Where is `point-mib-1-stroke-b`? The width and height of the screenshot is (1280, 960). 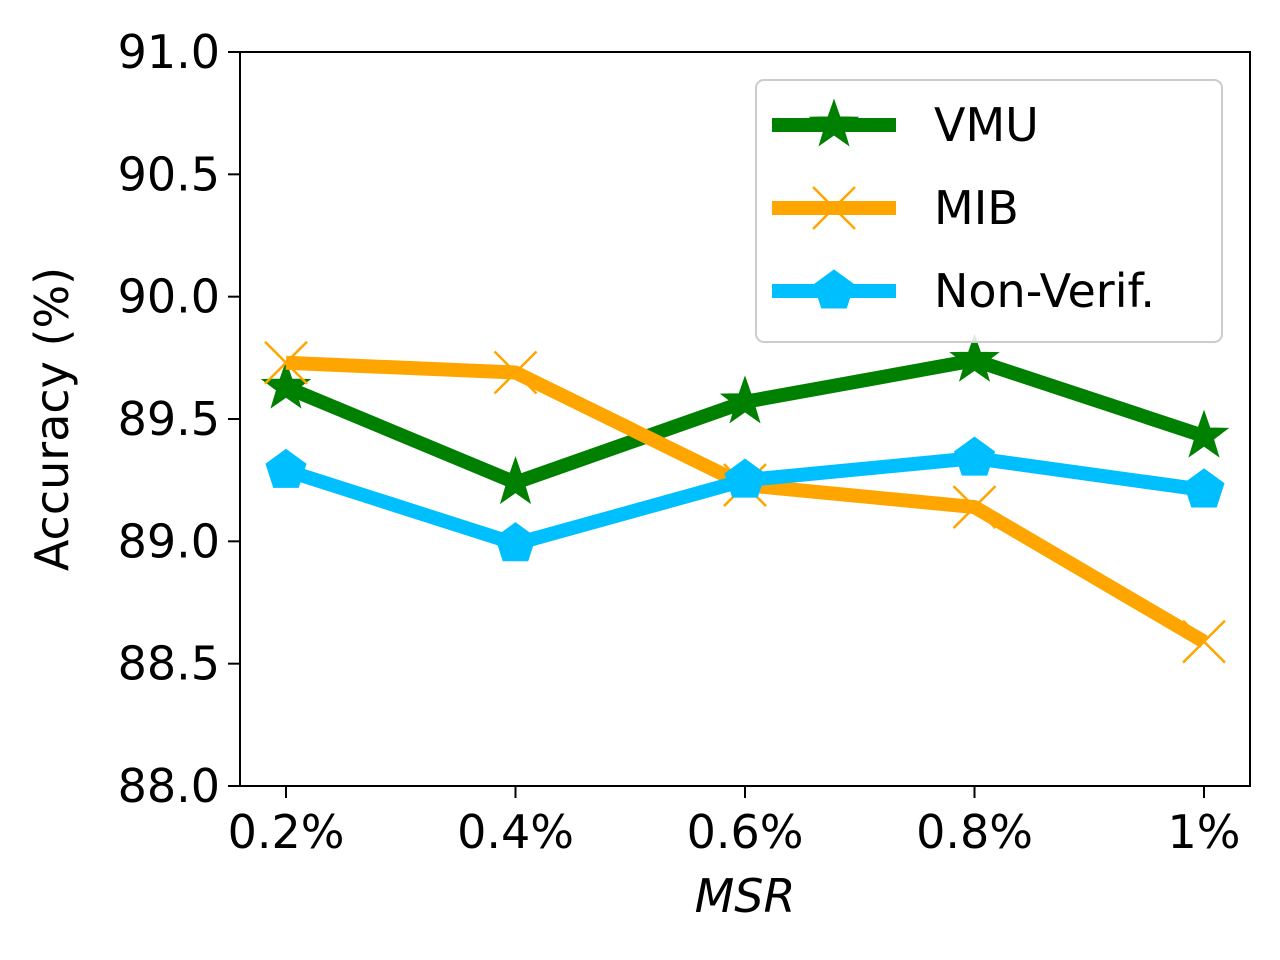 point-mib-1-stroke-b is located at coordinates (515, 372).